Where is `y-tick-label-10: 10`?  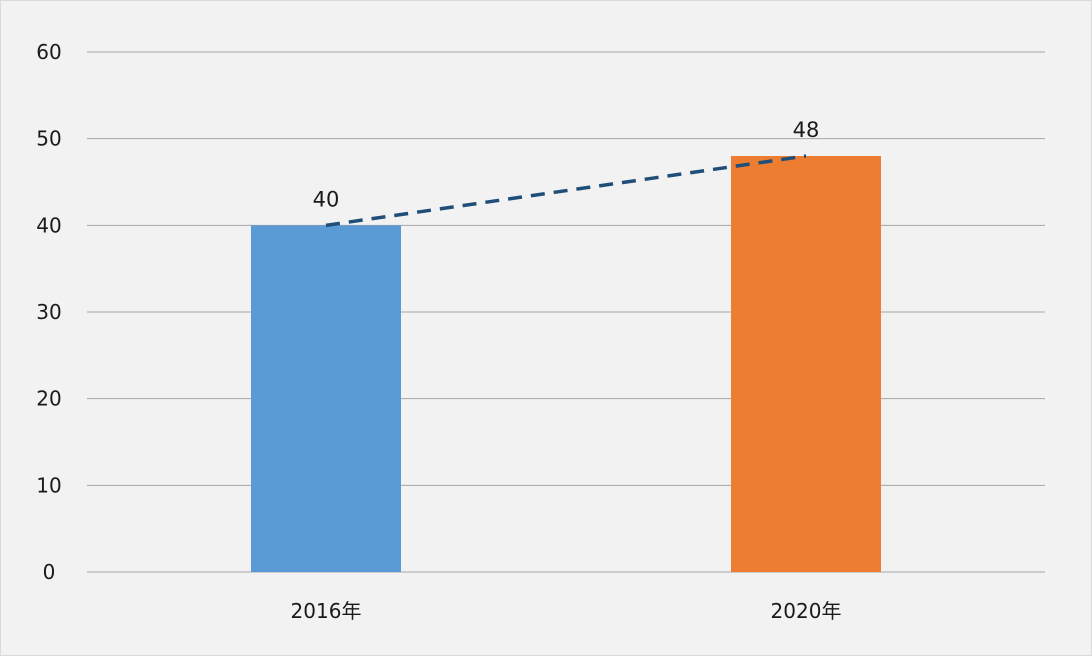 y-tick-label-10: 10 is located at coordinates (48, 485).